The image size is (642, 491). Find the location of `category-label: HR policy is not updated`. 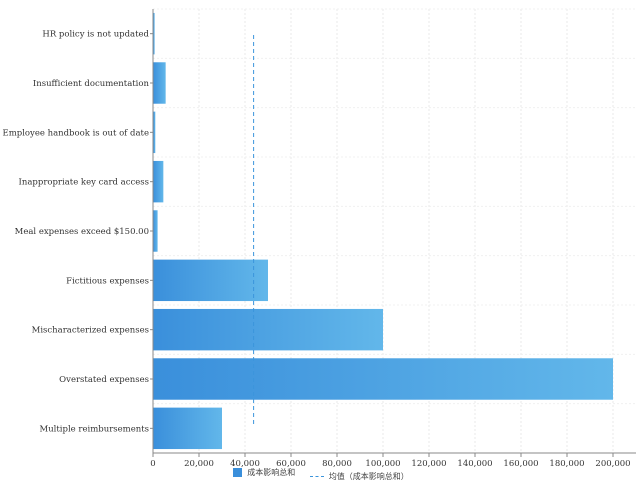

category-label: HR policy is not updated is located at coordinates (95, 35).